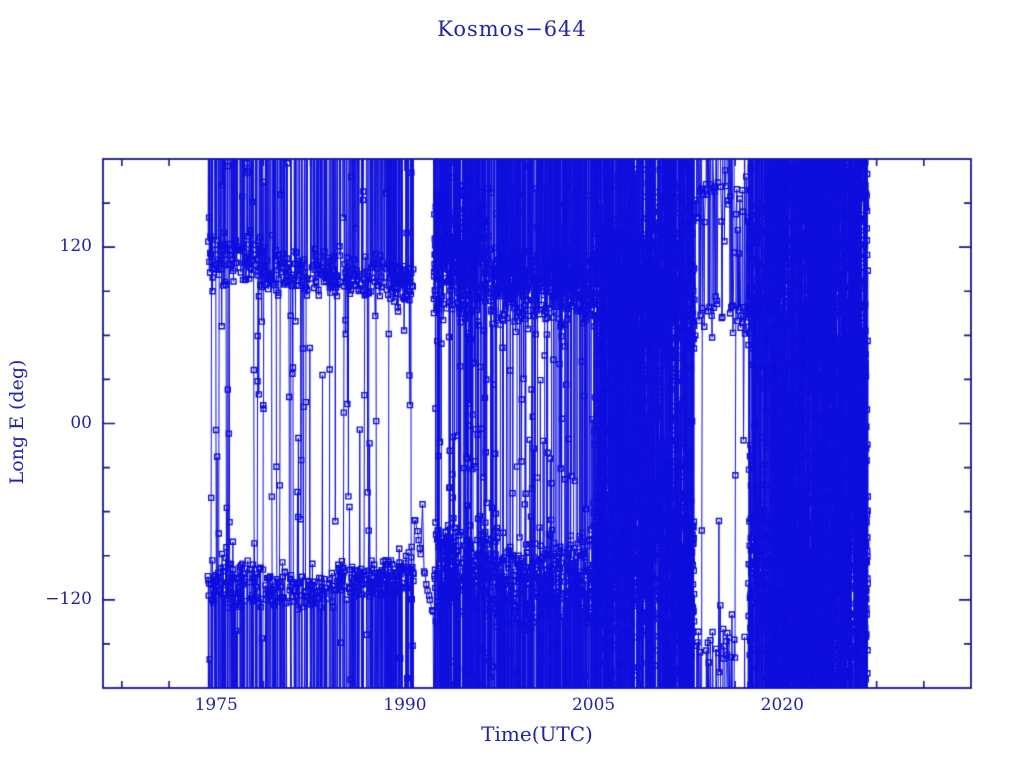 This screenshot has width=1024, height=768. What do you see at coordinates (782, 705) in the screenshot?
I see `x-tick-label: 2020` at bounding box center [782, 705].